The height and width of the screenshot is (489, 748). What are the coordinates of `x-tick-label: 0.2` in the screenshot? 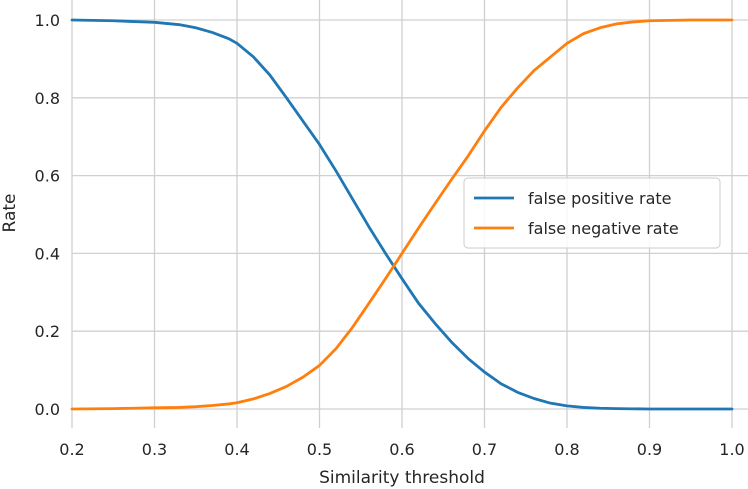 It's located at (71, 449).